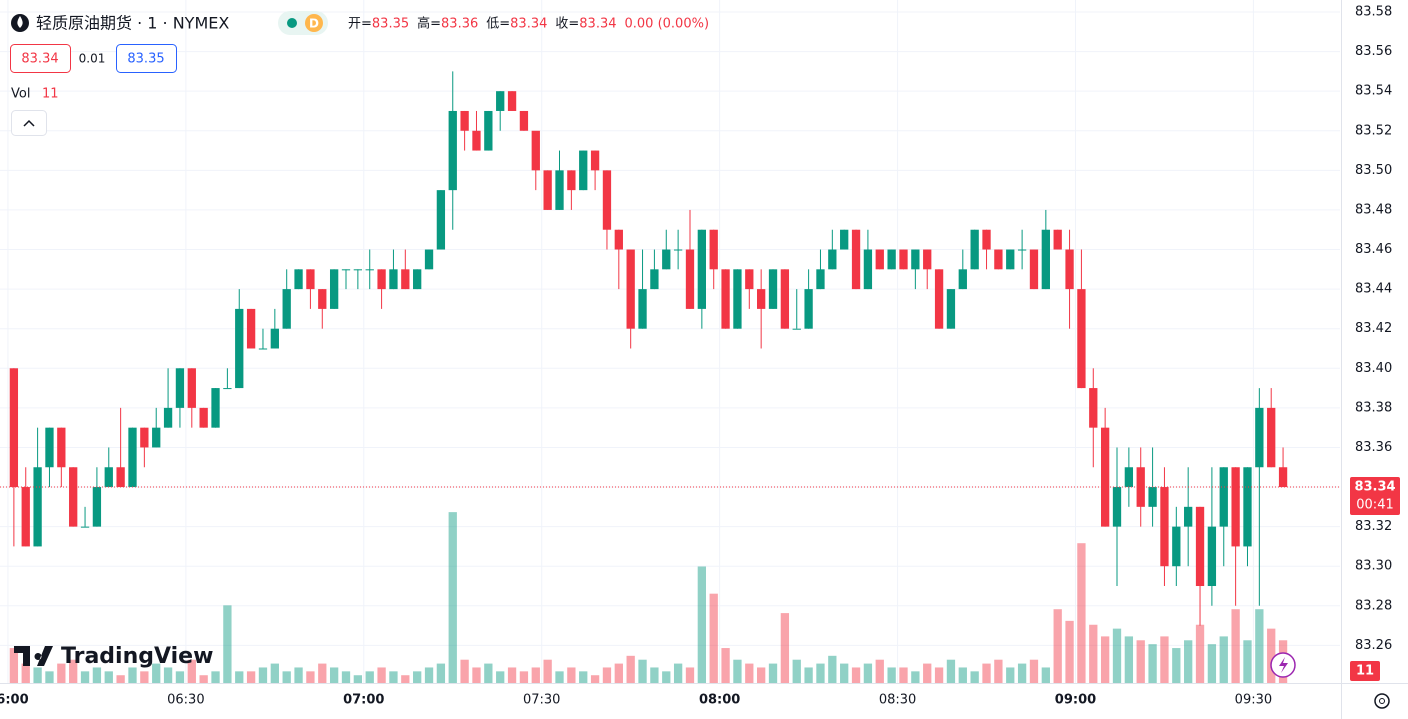 This screenshot has width=1408, height=719. I want to click on alert-icon, so click(1283, 665).